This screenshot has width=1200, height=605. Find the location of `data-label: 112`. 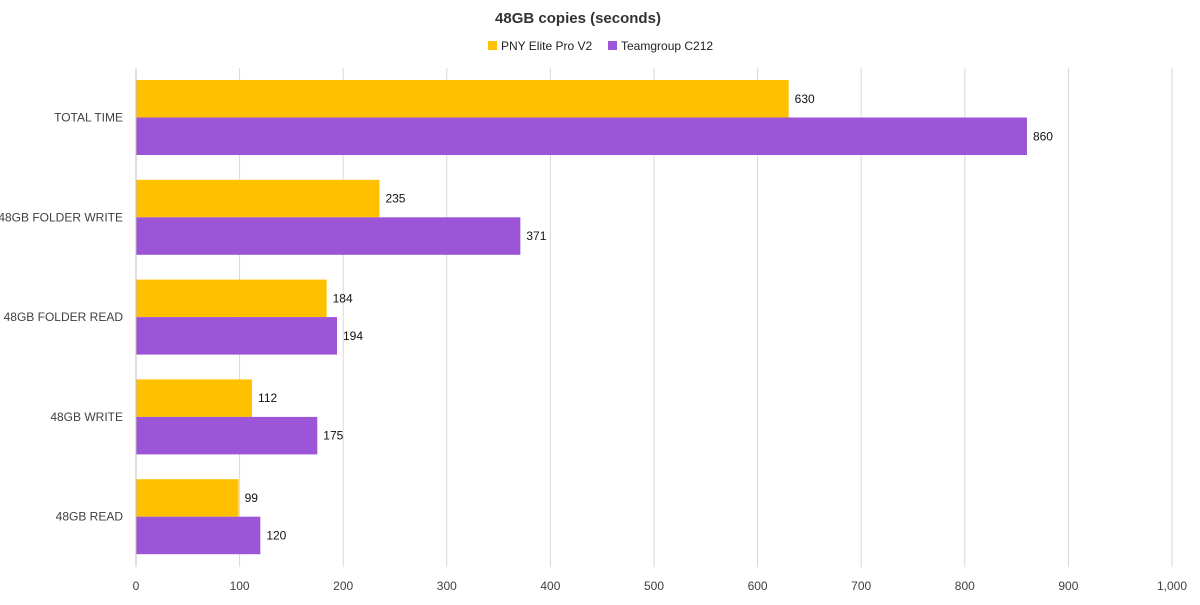

data-label: 112 is located at coordinates (267, 398).